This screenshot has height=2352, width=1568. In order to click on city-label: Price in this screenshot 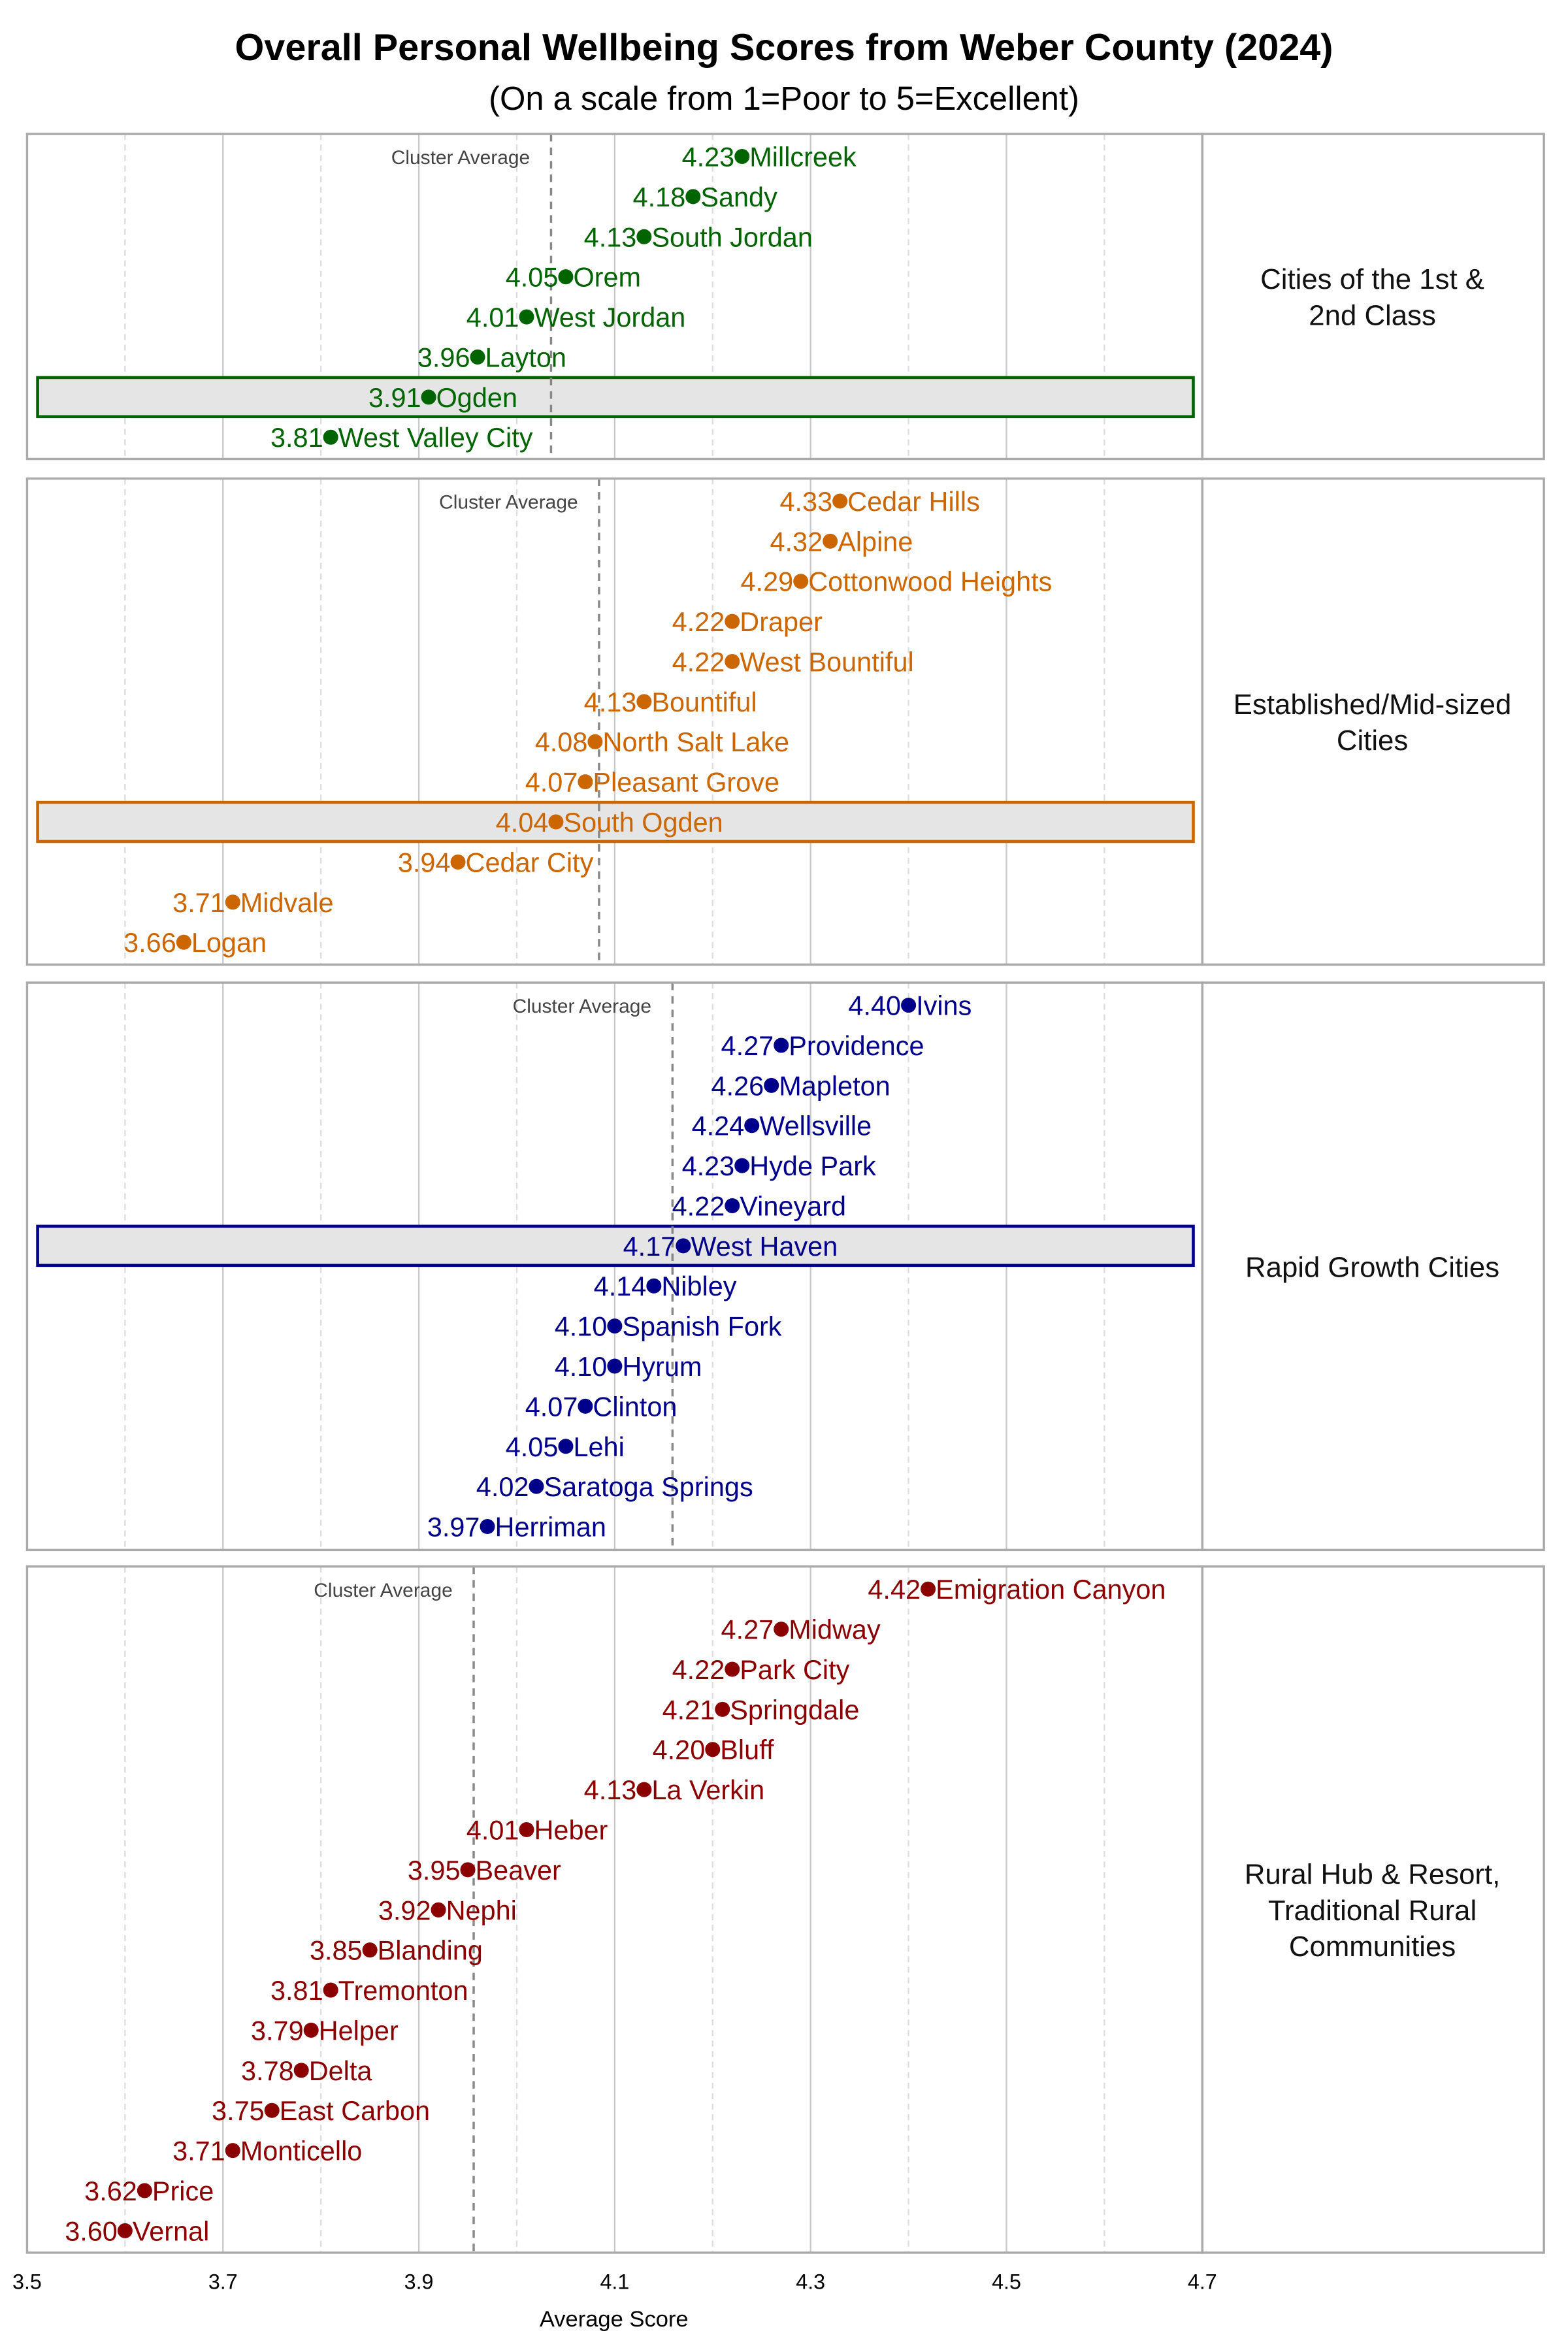, I will do `click(183, 2191)`.